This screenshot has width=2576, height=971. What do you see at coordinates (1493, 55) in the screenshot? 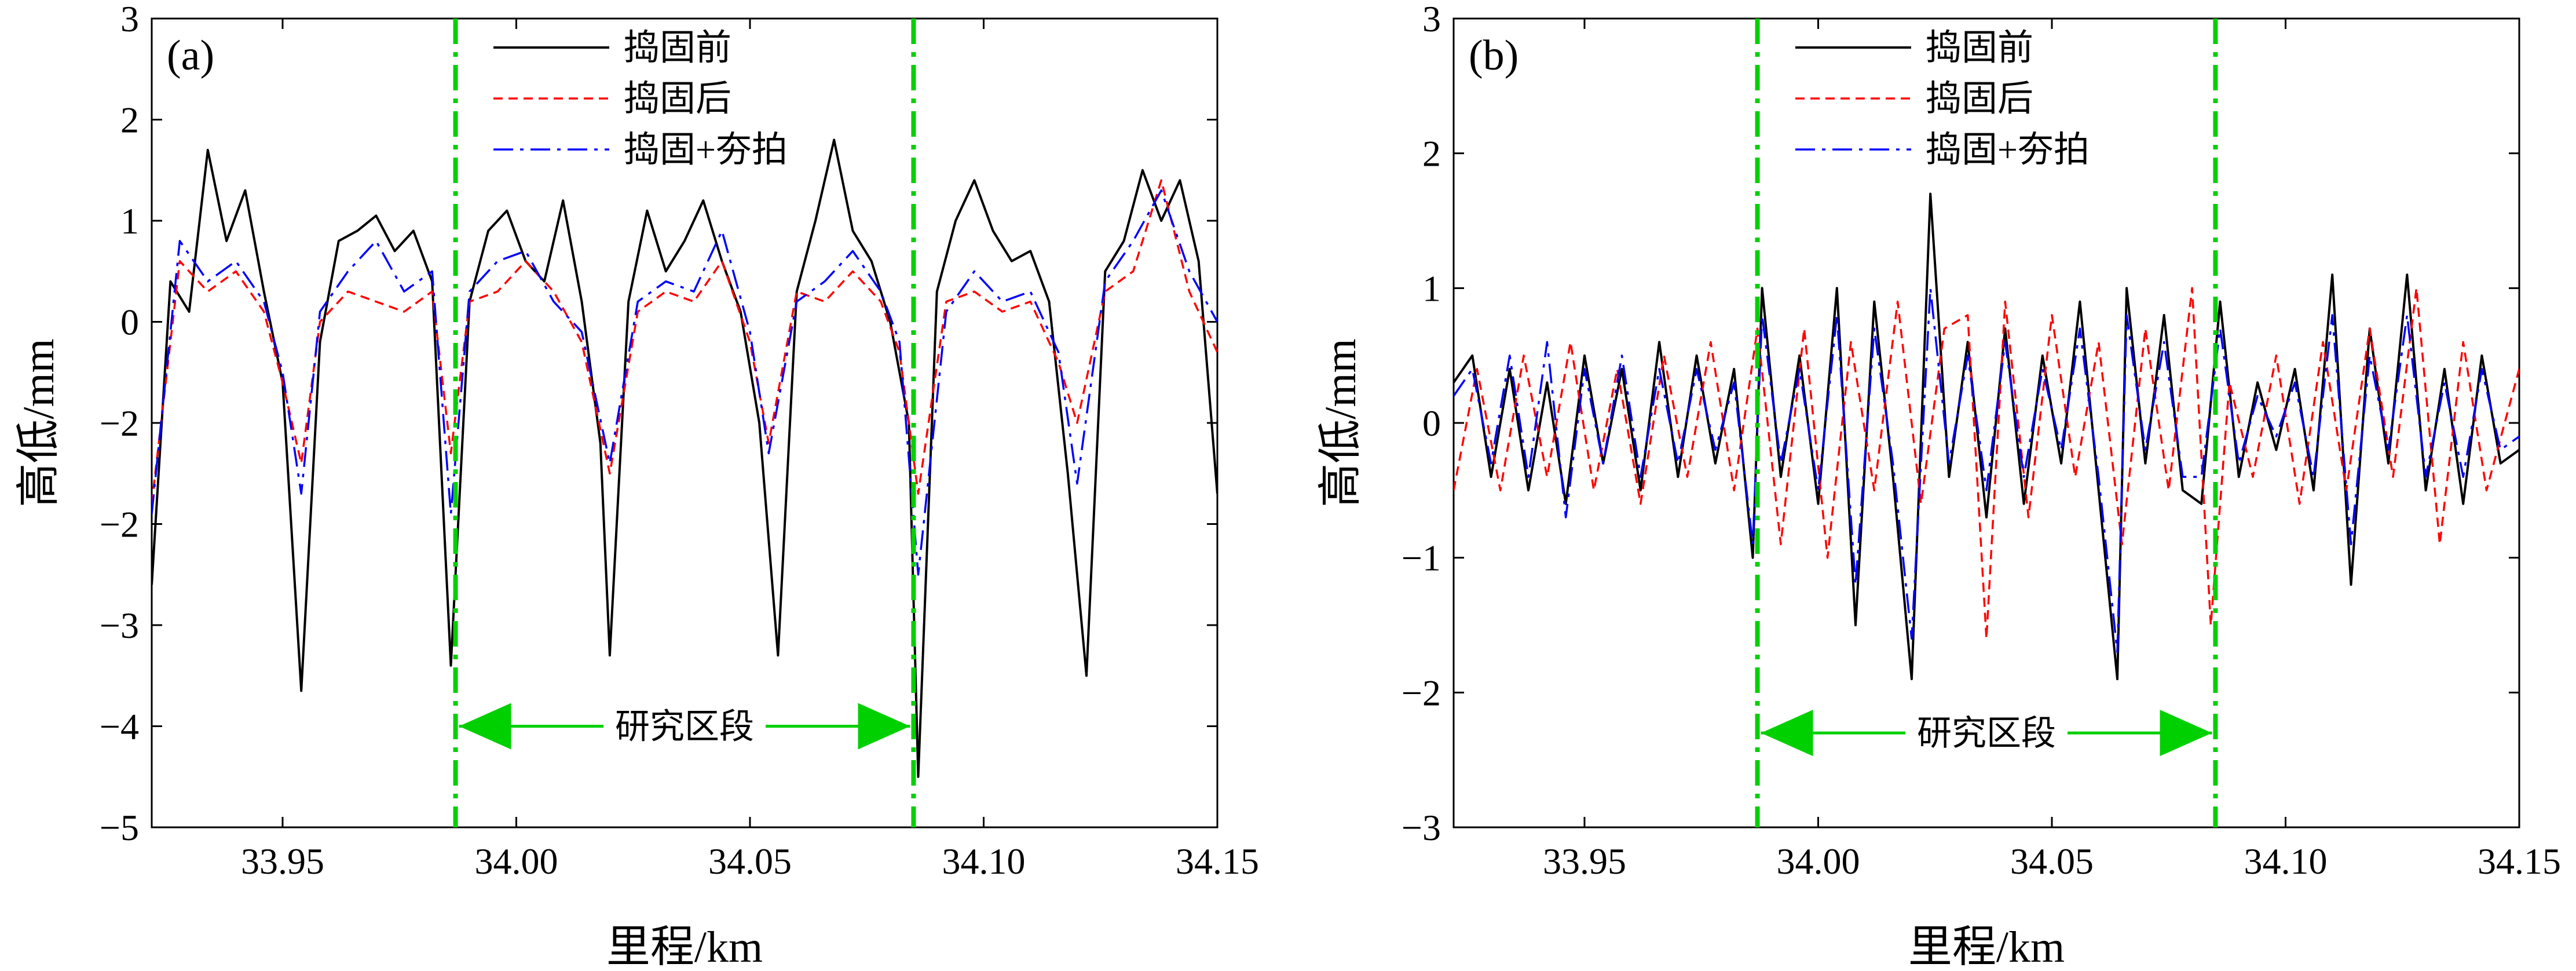
I see `panel-label: (b)` at bounding box center [1493, 55].